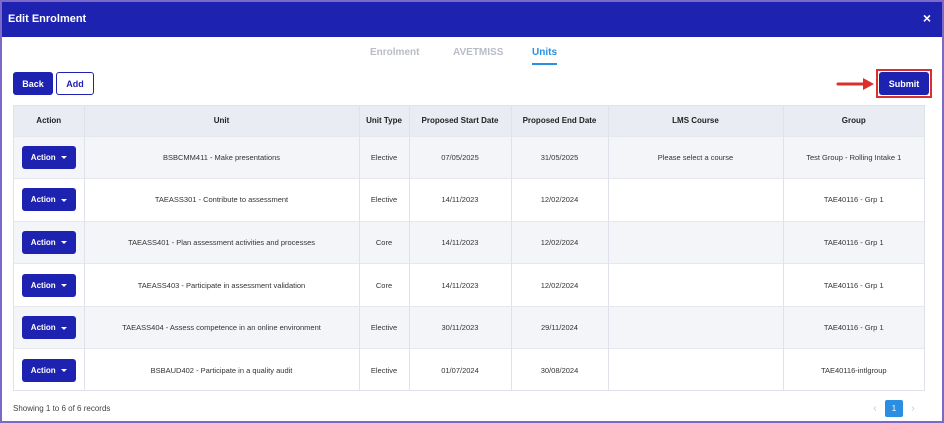 The image size is (944, 423). I want to click on start-date-cell: 30/11/2023, so click(460, 327).